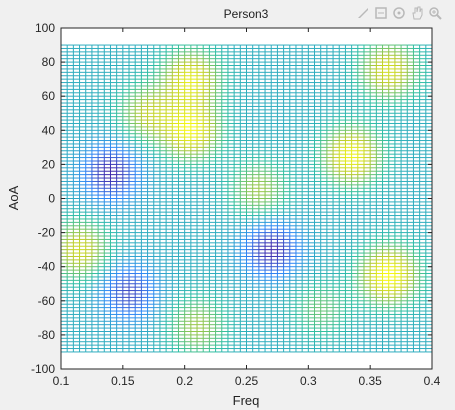 The image size is (455, 410). I want to click on zoom-in-icon, so click(434, 13).